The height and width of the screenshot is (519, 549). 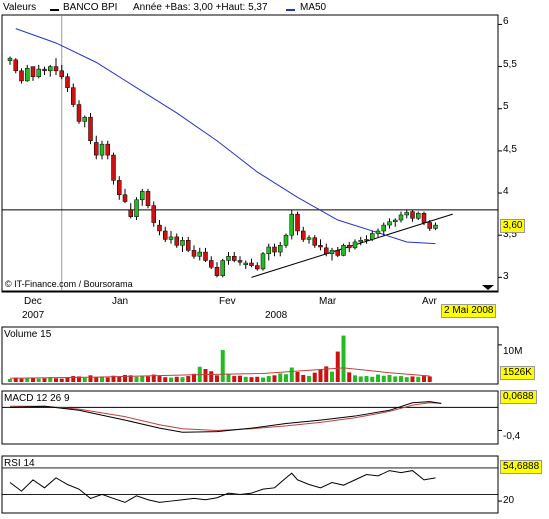 I want to click on rsi-last-badge: 54,6888, so click(x=521, y=467).